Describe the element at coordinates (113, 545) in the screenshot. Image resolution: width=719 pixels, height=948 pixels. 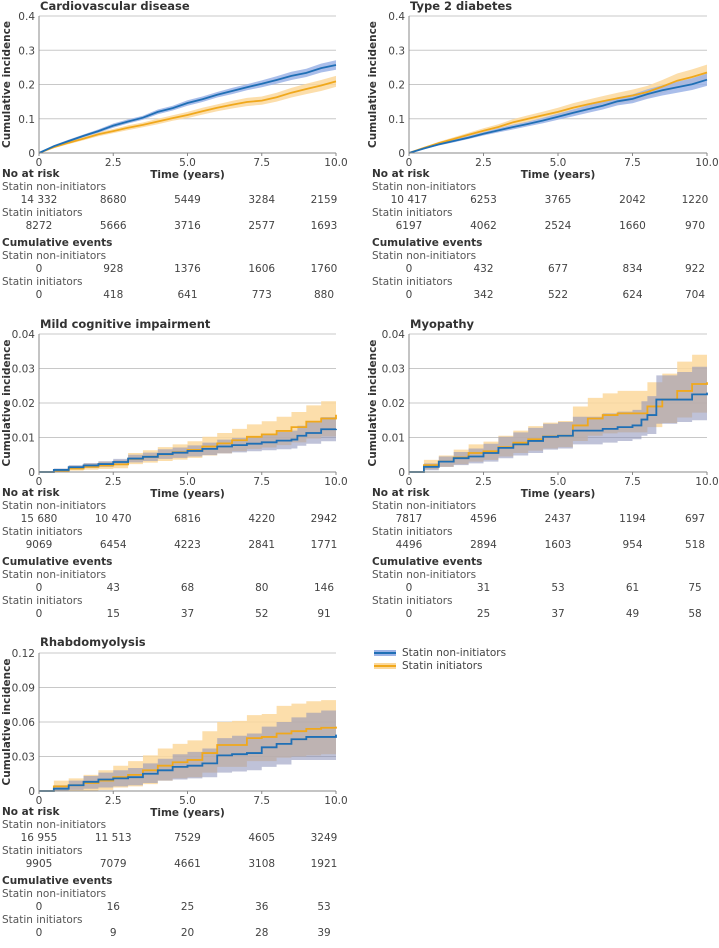
I see `risk-value: 6454` at that location.